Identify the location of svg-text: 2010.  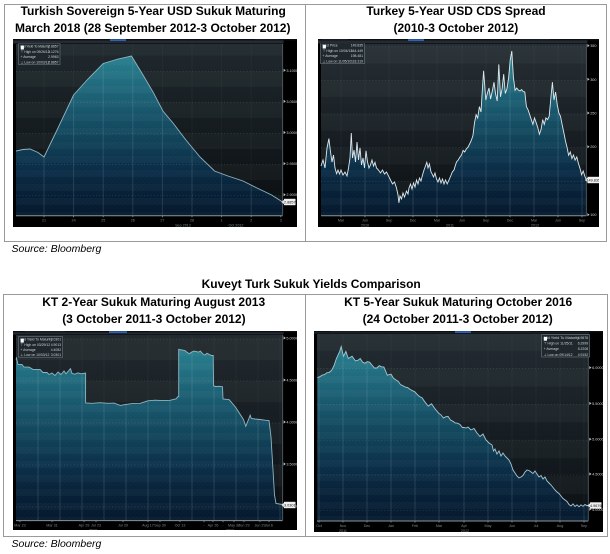
(365, 225).